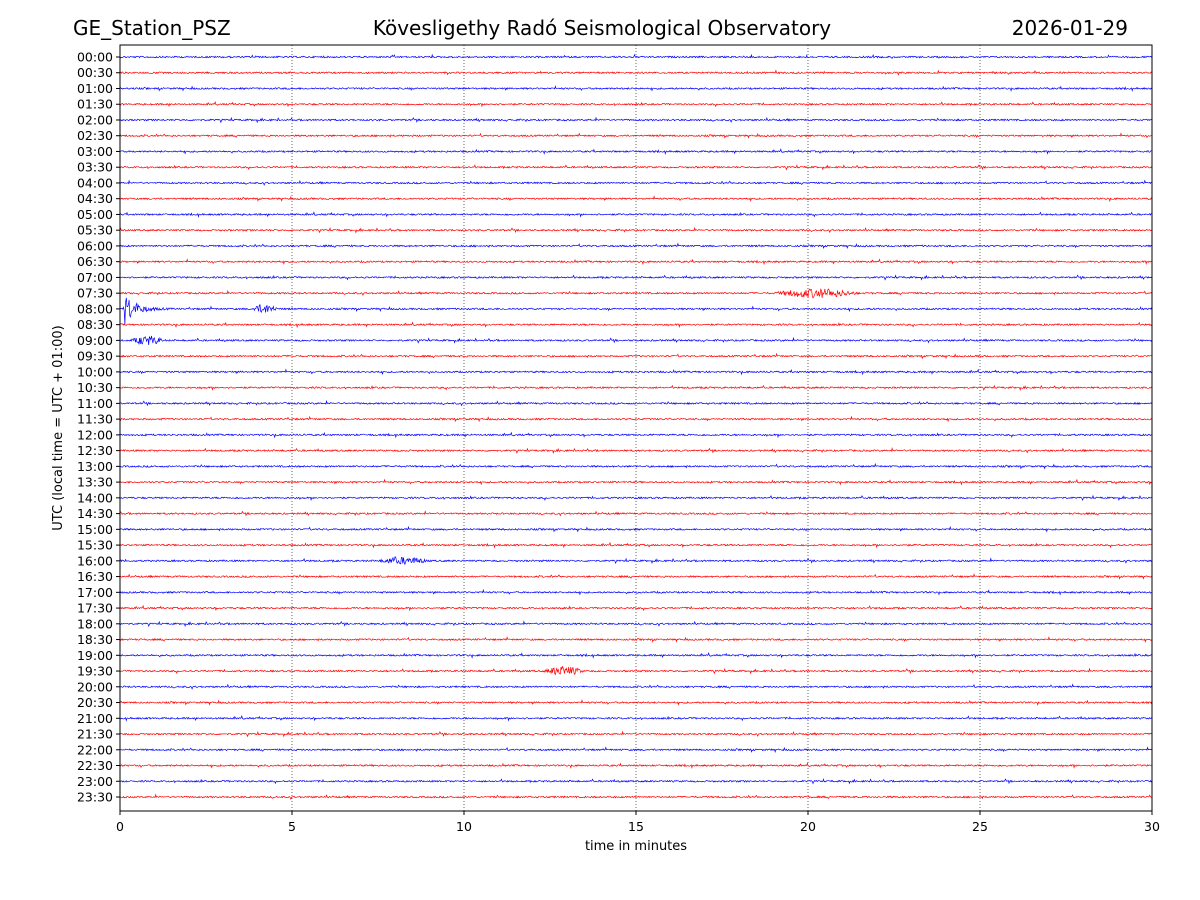  What do you see at coordinates (95, 245) in the screenshot?
I see `row-label: 06:00` at bounding box center [95, 245].